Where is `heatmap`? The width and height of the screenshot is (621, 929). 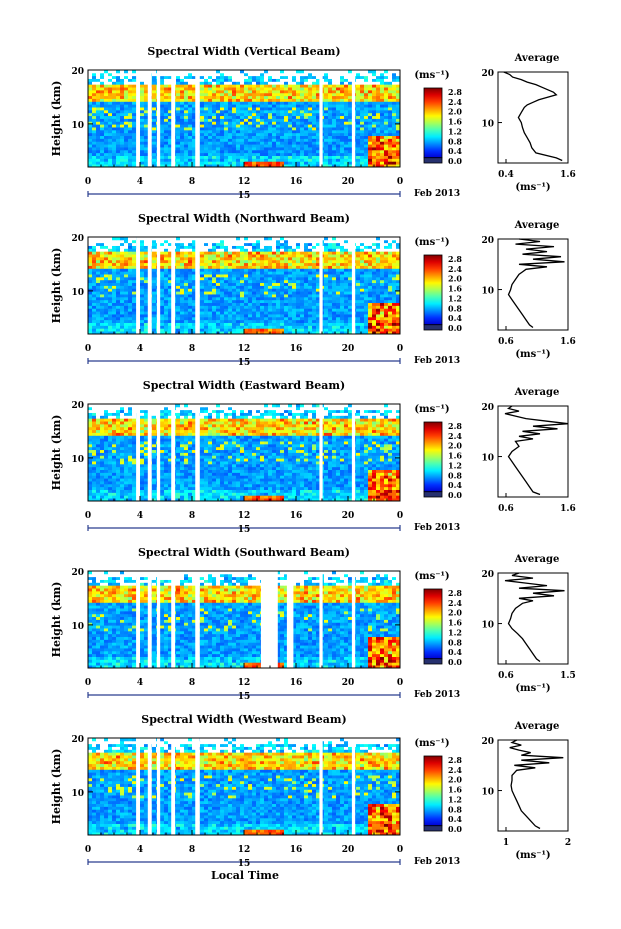
heatmap is located at coordinates (244, 787).